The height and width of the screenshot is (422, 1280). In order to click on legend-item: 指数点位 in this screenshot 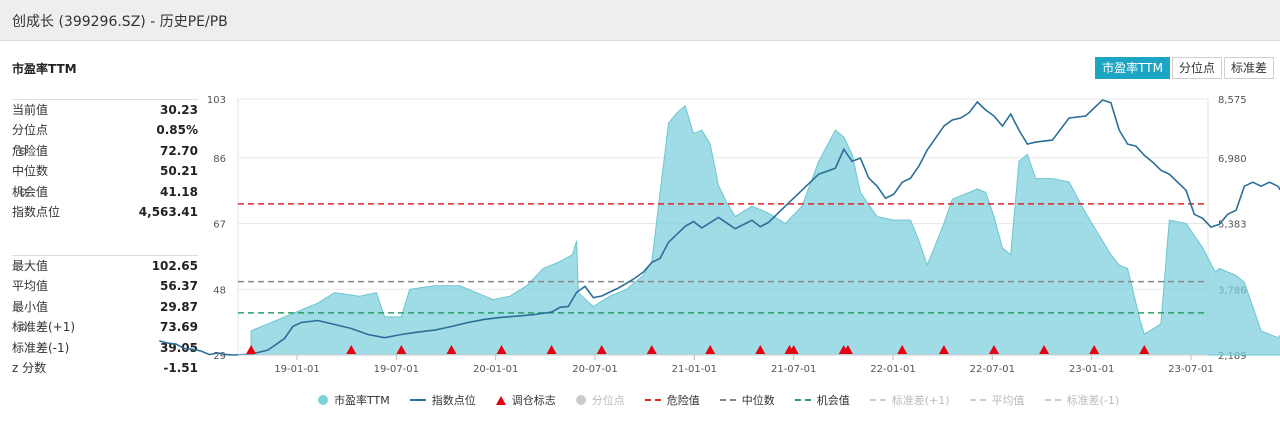, I will do `click(442, 400)`.